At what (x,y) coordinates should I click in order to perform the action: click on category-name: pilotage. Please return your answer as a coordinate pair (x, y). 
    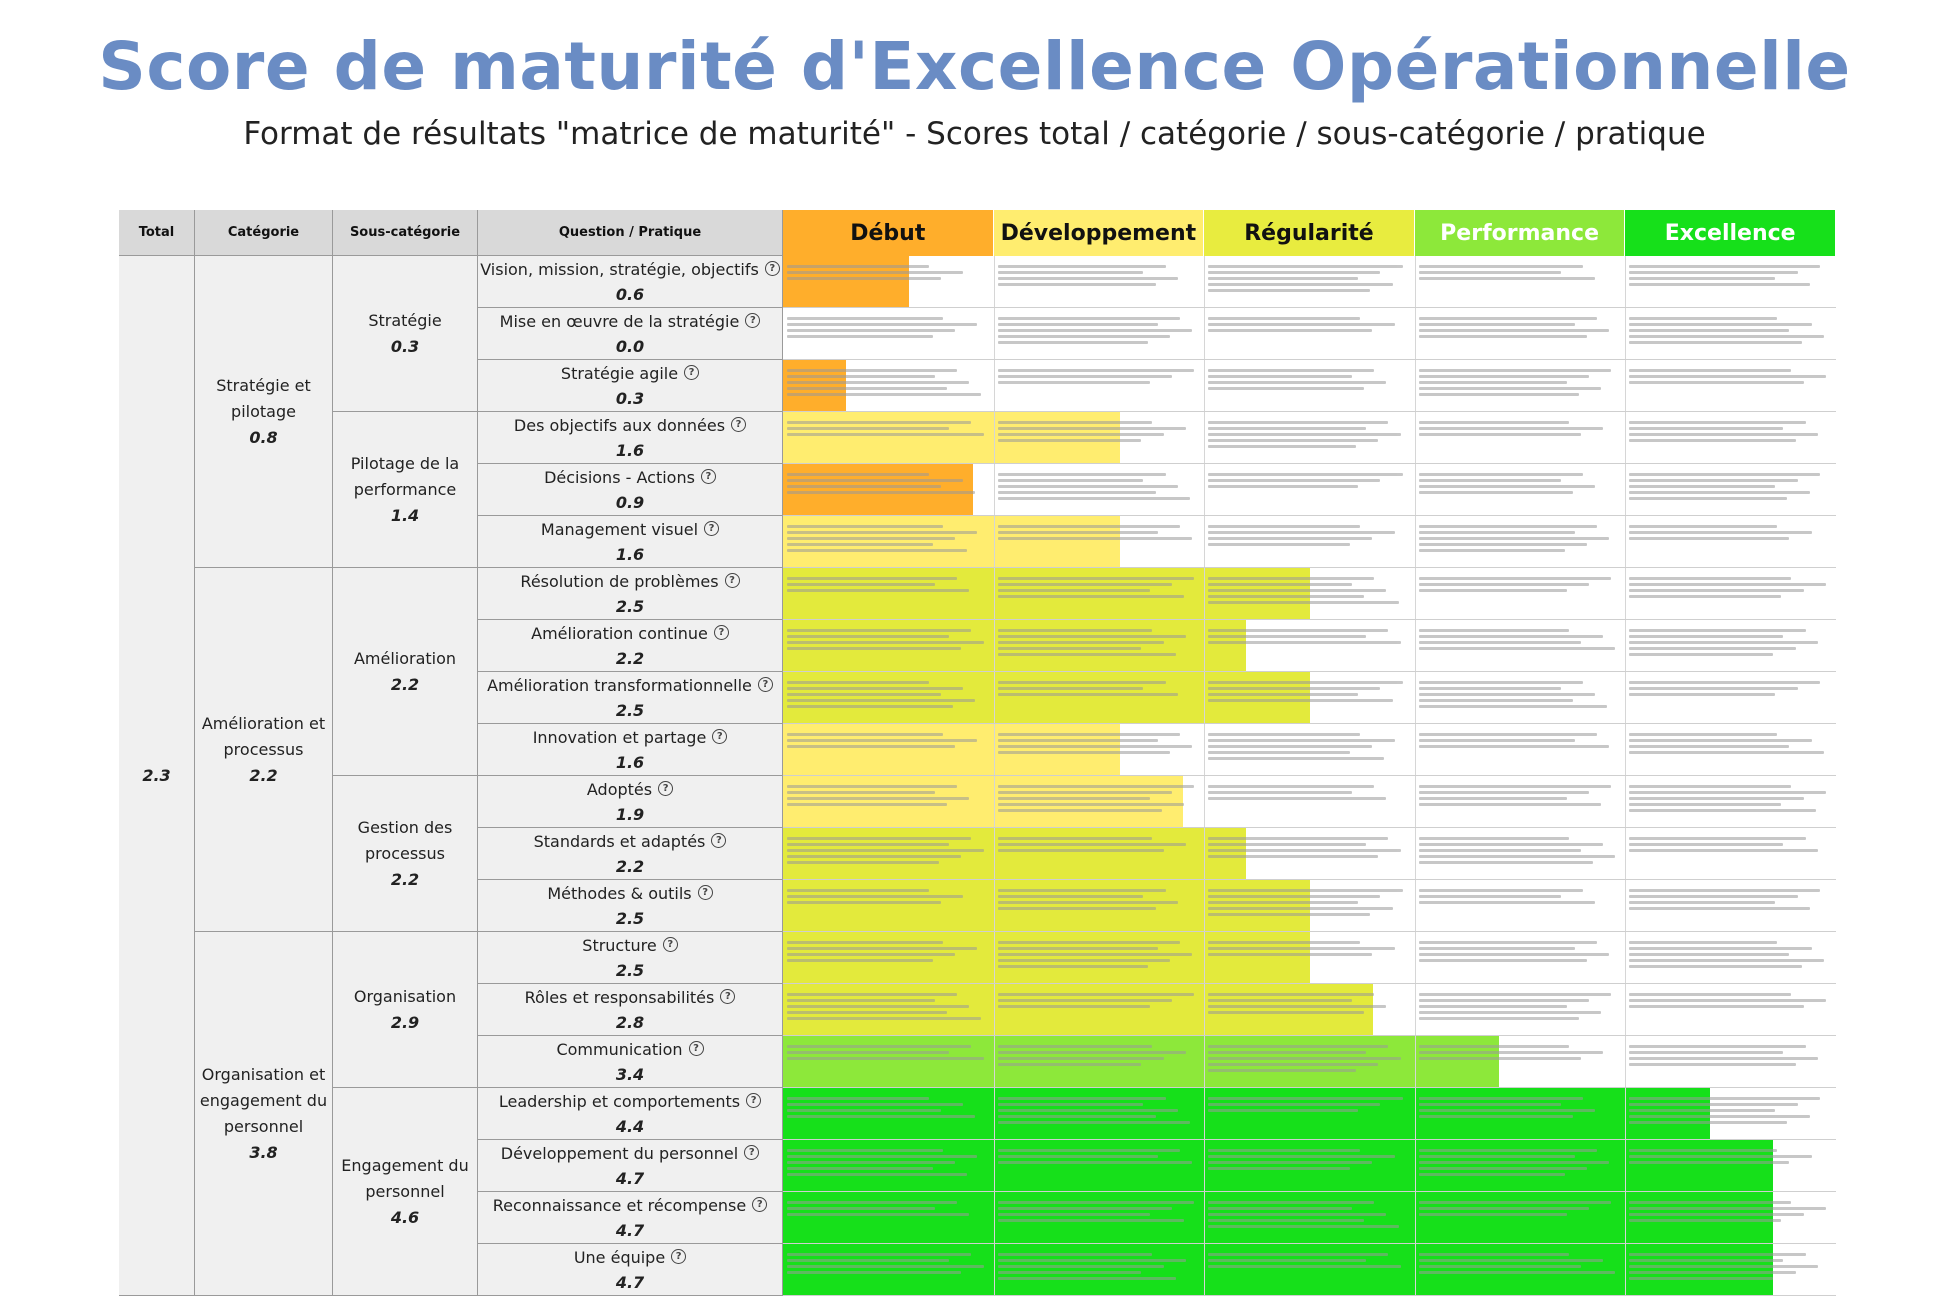
    Looking at the image, I should click on (263, 411).